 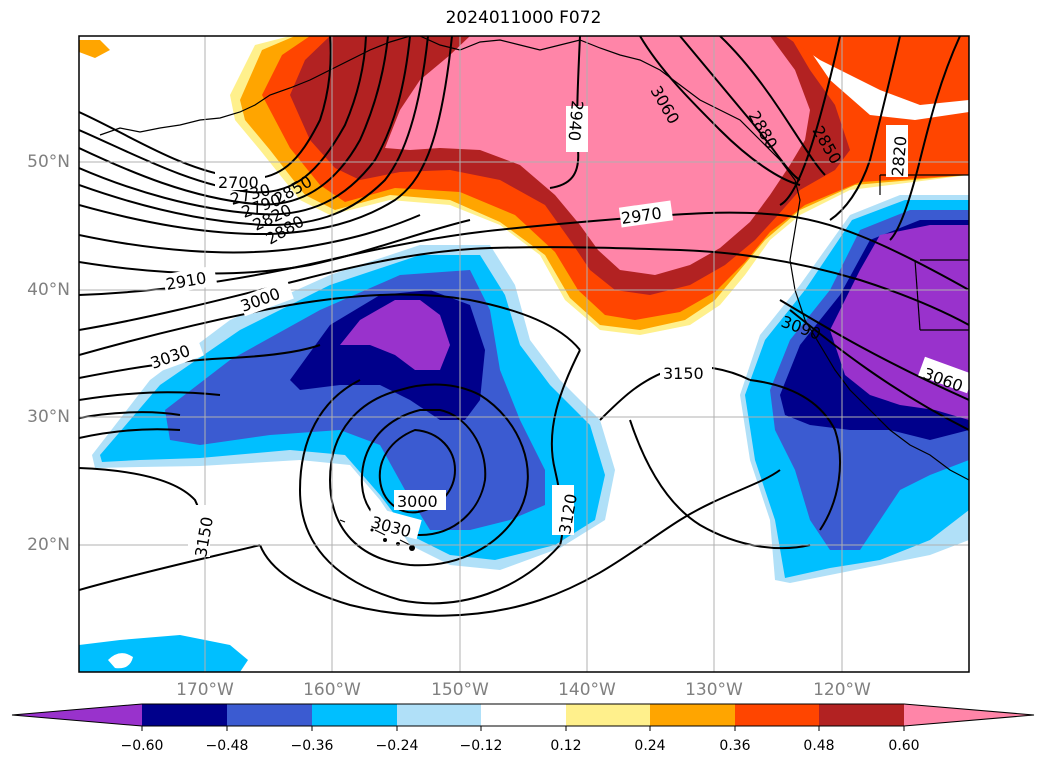 What do you see at coordinates (48, 417) in the screenshot?
I see `lat-label: 30°N` at bounding box center [48, 417].